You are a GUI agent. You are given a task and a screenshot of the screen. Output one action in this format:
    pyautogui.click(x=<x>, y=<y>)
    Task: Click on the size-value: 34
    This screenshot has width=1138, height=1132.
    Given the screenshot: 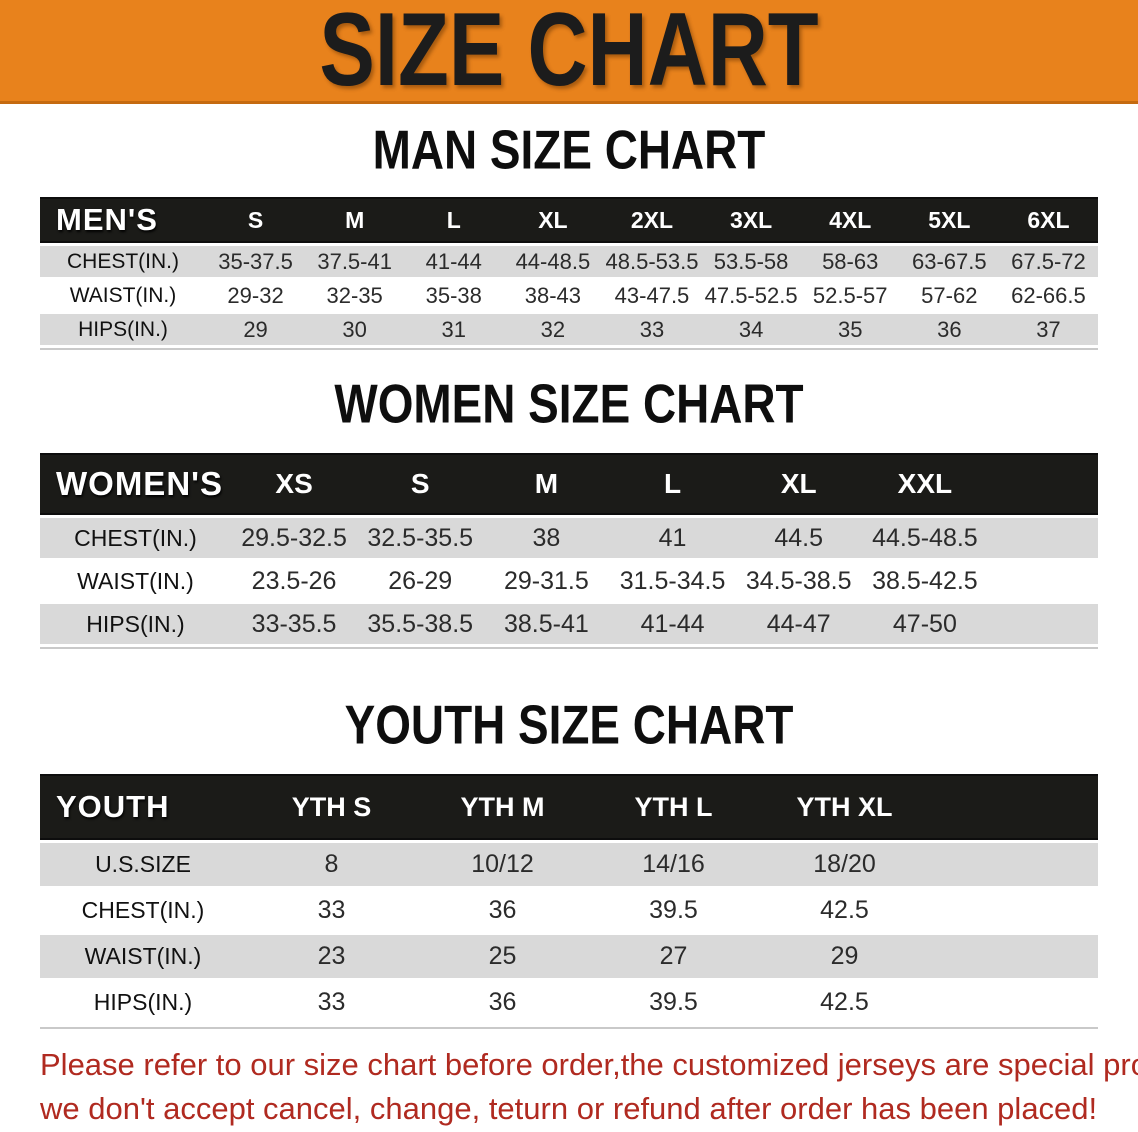 What is the action you would take?
    pyautogui.click(x=751, y=329)
    